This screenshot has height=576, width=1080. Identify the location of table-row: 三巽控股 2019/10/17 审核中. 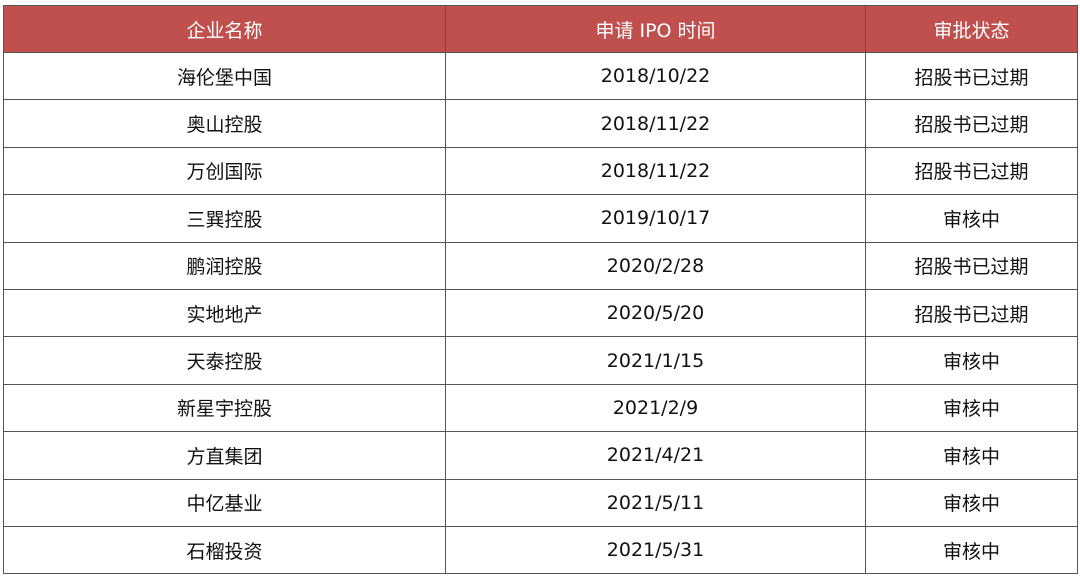
(540, 218).